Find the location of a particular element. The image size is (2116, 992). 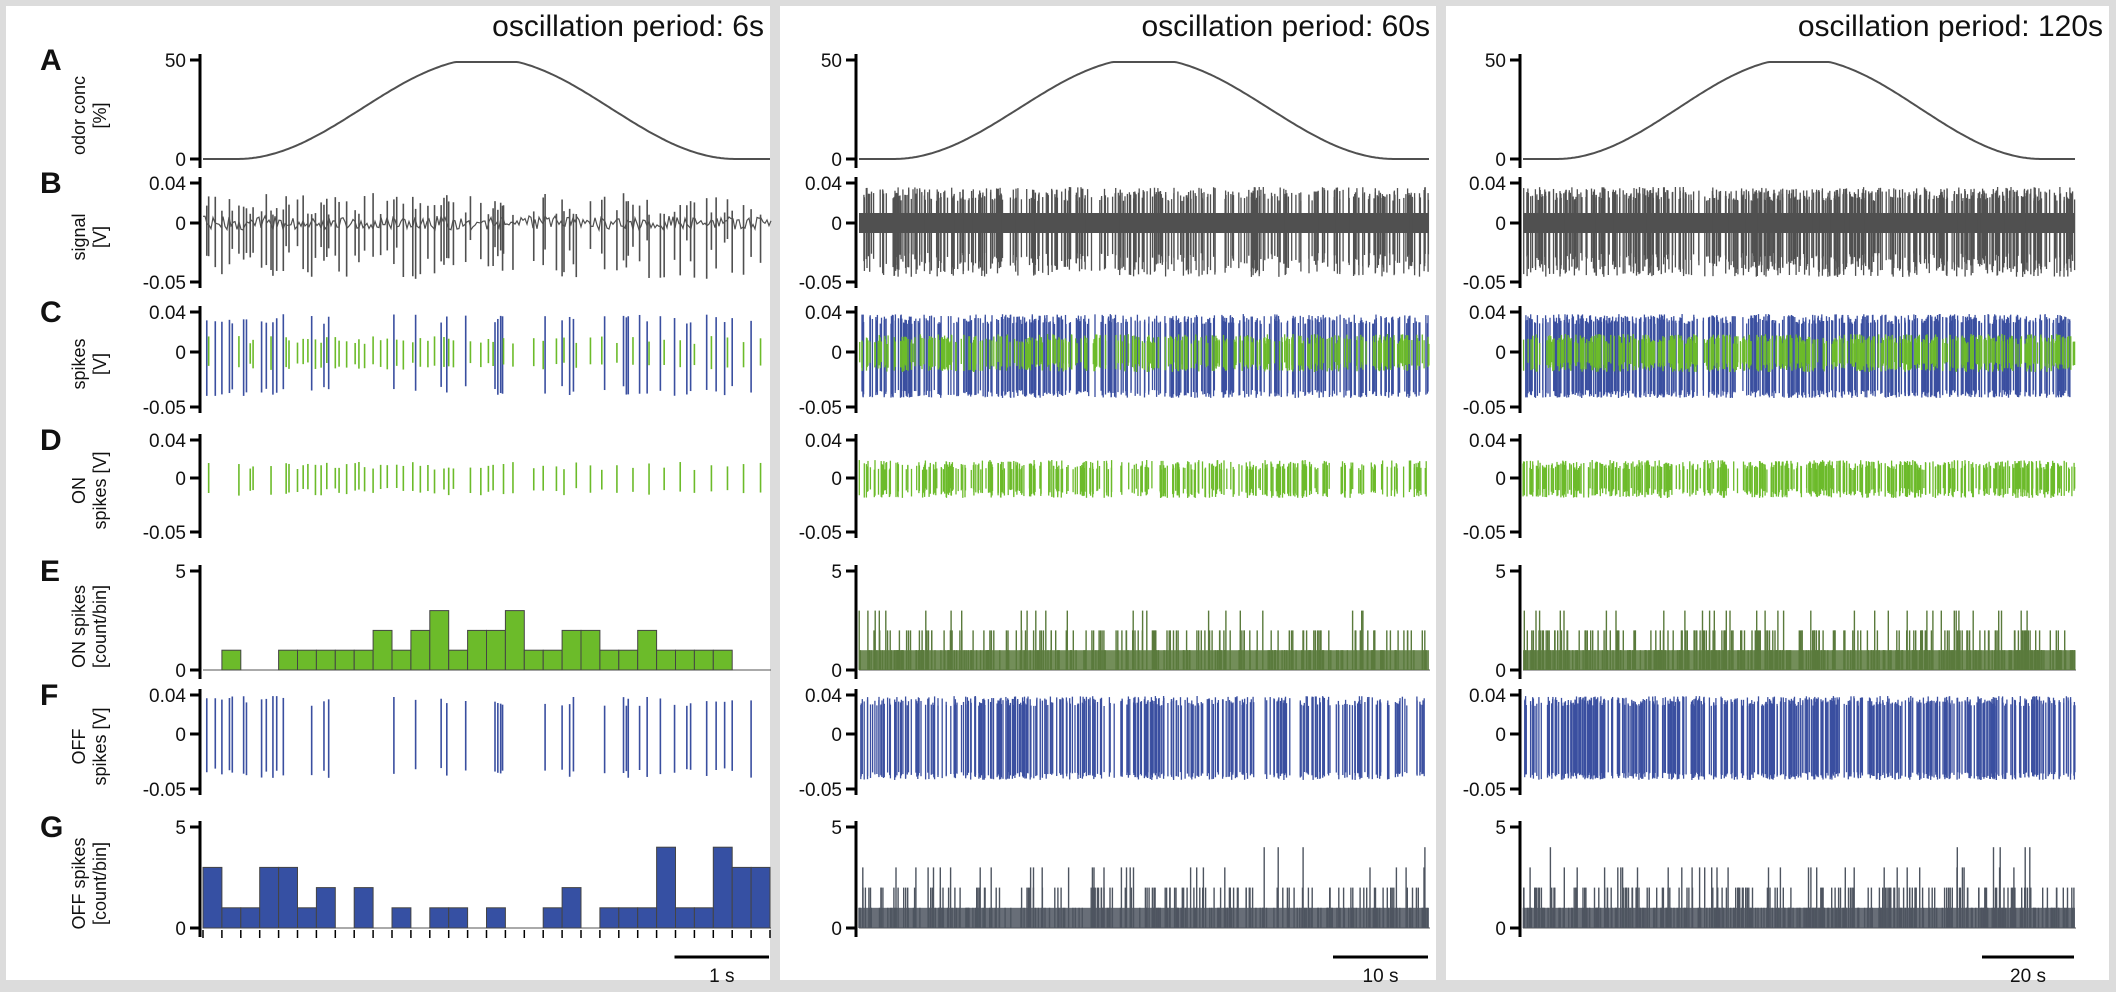

y-axis-label: OFF spikes[count/bin] is located at coordinates (89, 883).